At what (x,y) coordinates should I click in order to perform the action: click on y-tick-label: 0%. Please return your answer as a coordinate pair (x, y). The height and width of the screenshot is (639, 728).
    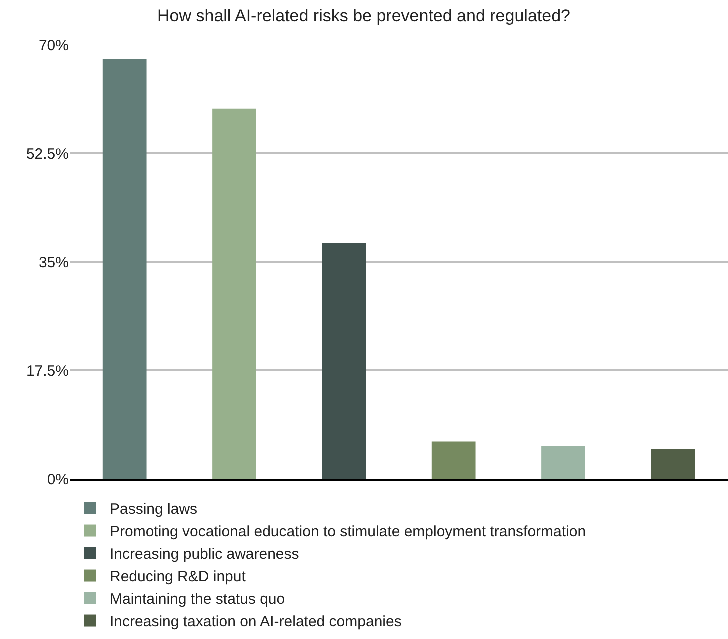
    Looking at the image, I should click on (58, 479).